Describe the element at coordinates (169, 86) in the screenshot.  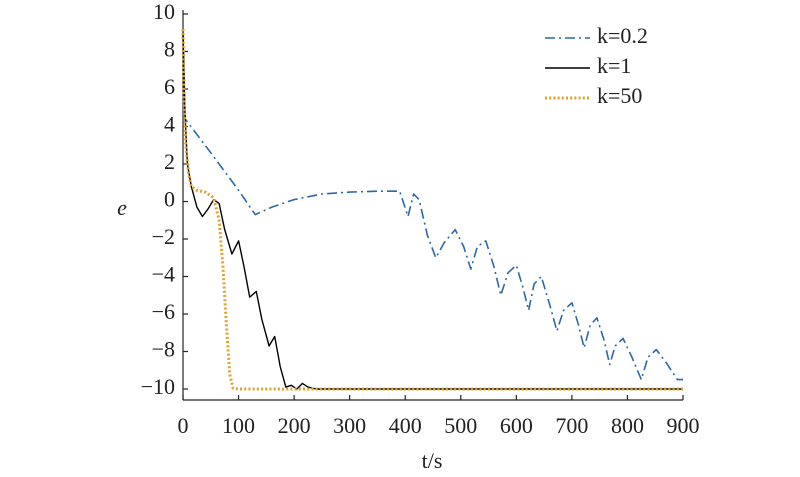
I see `y-tick-label: 6` at that location.